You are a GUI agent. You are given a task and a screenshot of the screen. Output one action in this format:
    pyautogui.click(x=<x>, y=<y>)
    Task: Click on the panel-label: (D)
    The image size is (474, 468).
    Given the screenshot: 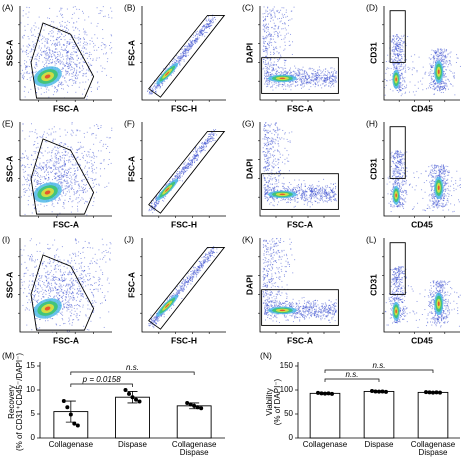 What is the action you would take?
    pyautogui.click(x=372, y=7)
    